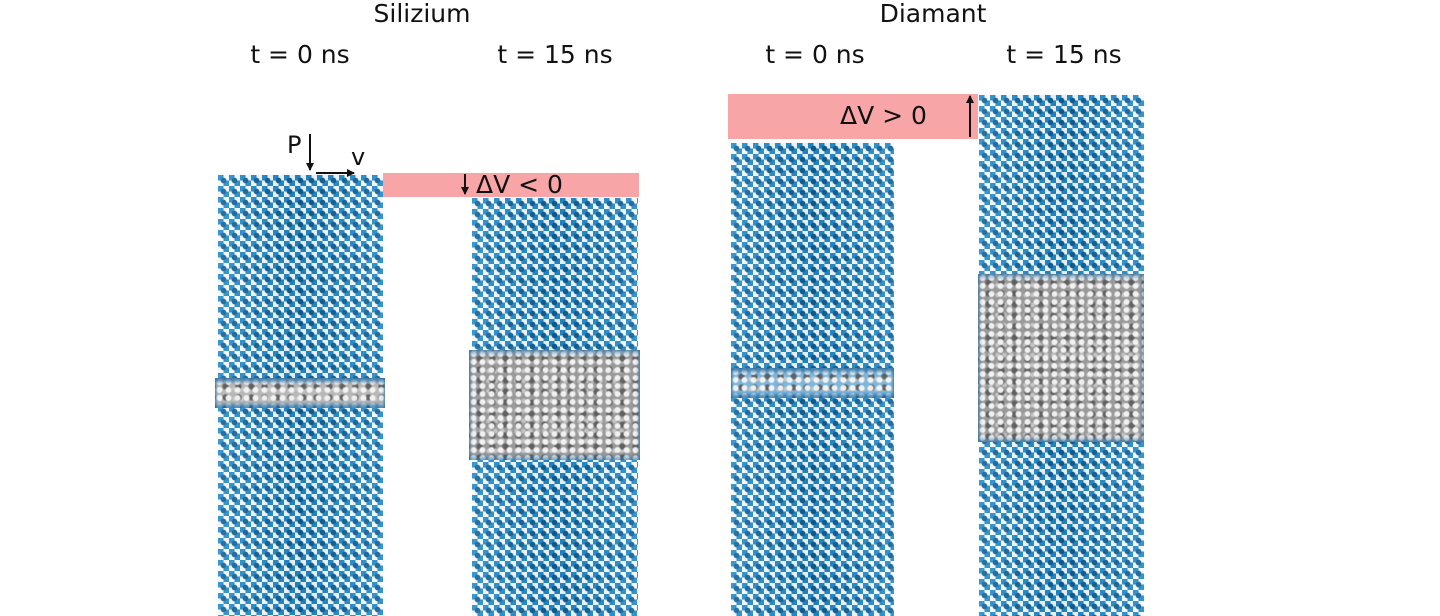  What do you see at coordinates (300, 393) in the screenshot?
I see `silicon-t0-amorphous-interface` at bounding box center [300, 393].